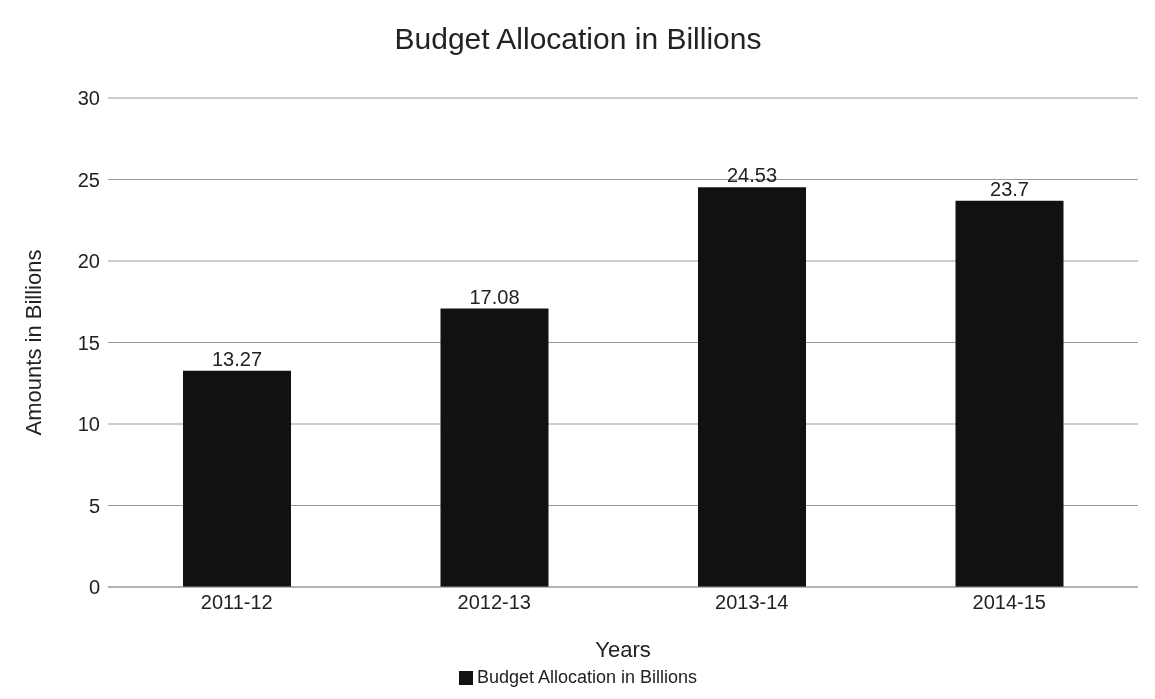 The image size is (1155, 699). What do you see at coordinates (237, 358) in the screenshot?
I see `data-label: 13.27` at bounding box center [237, 358].